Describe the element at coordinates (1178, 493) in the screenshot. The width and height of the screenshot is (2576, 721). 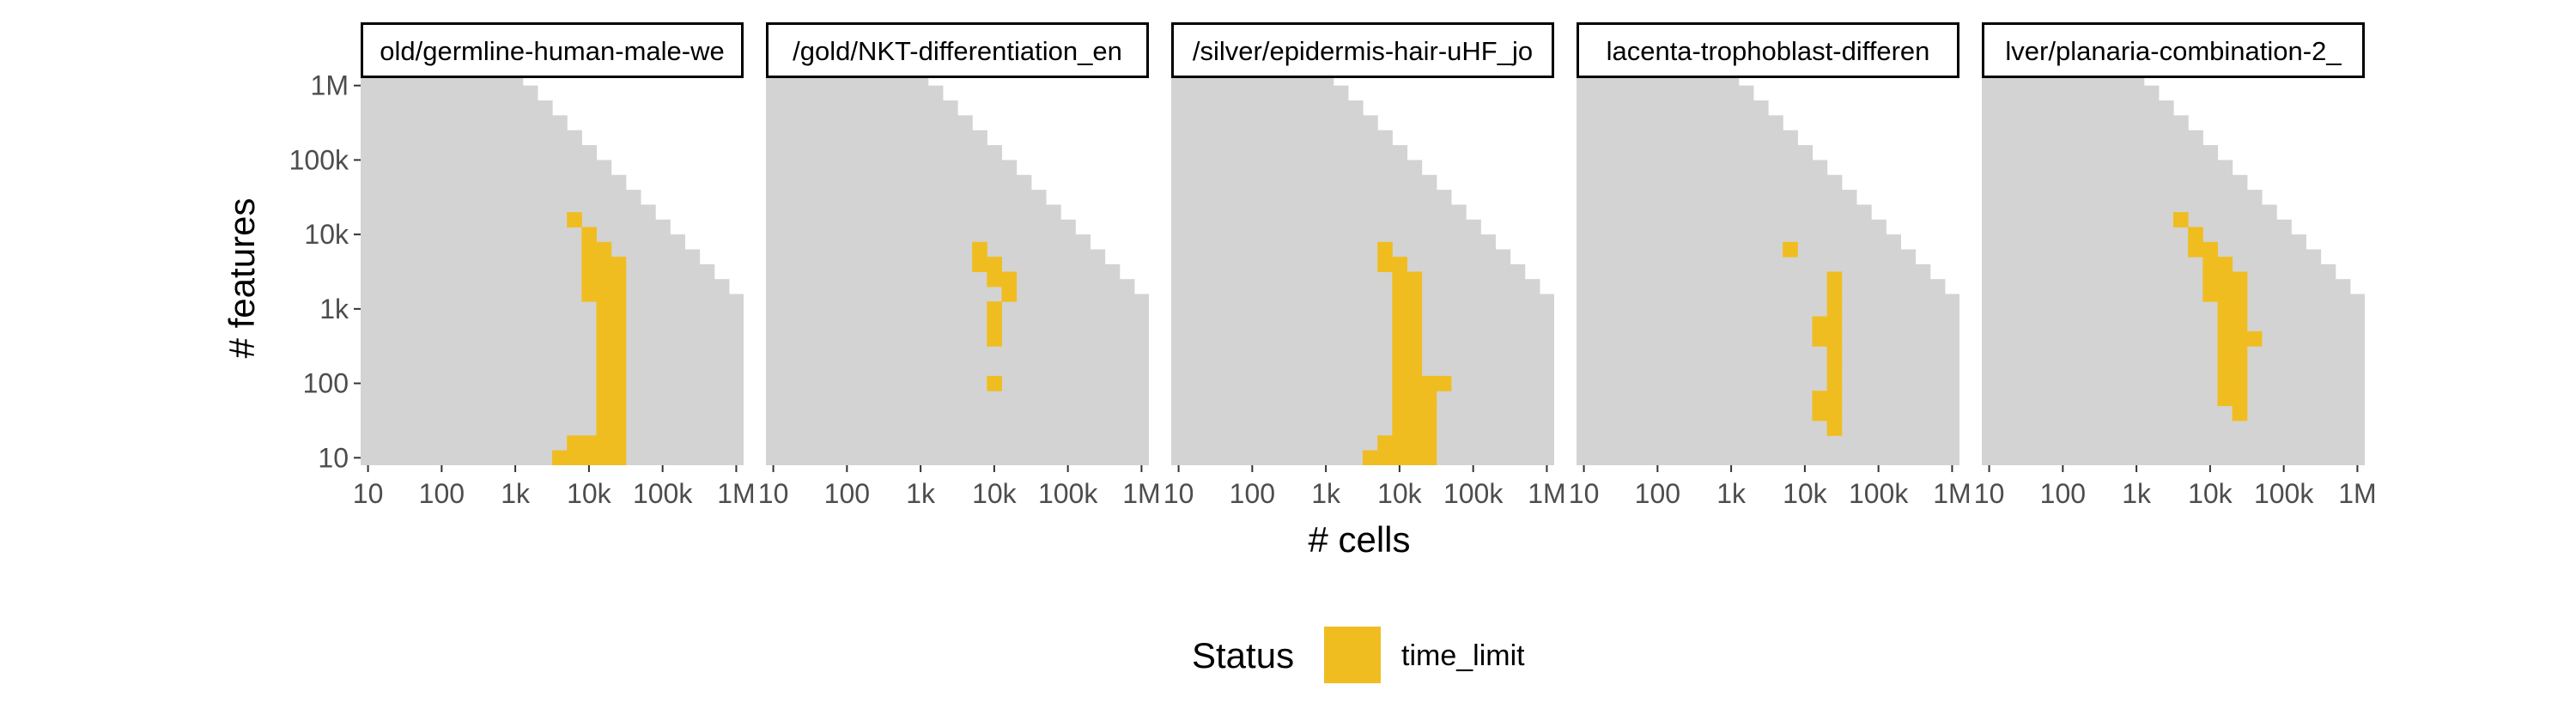
I see `x-tick-label: 10` at that location.